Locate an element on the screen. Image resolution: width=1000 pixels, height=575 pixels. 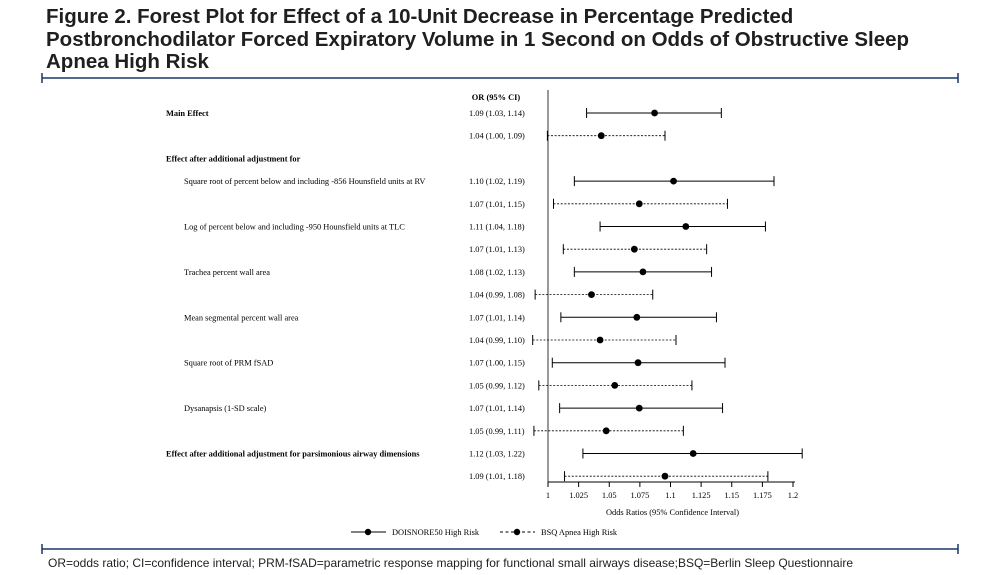
or-column-header: OR (95% CI) is located at coordinates (496, 97).